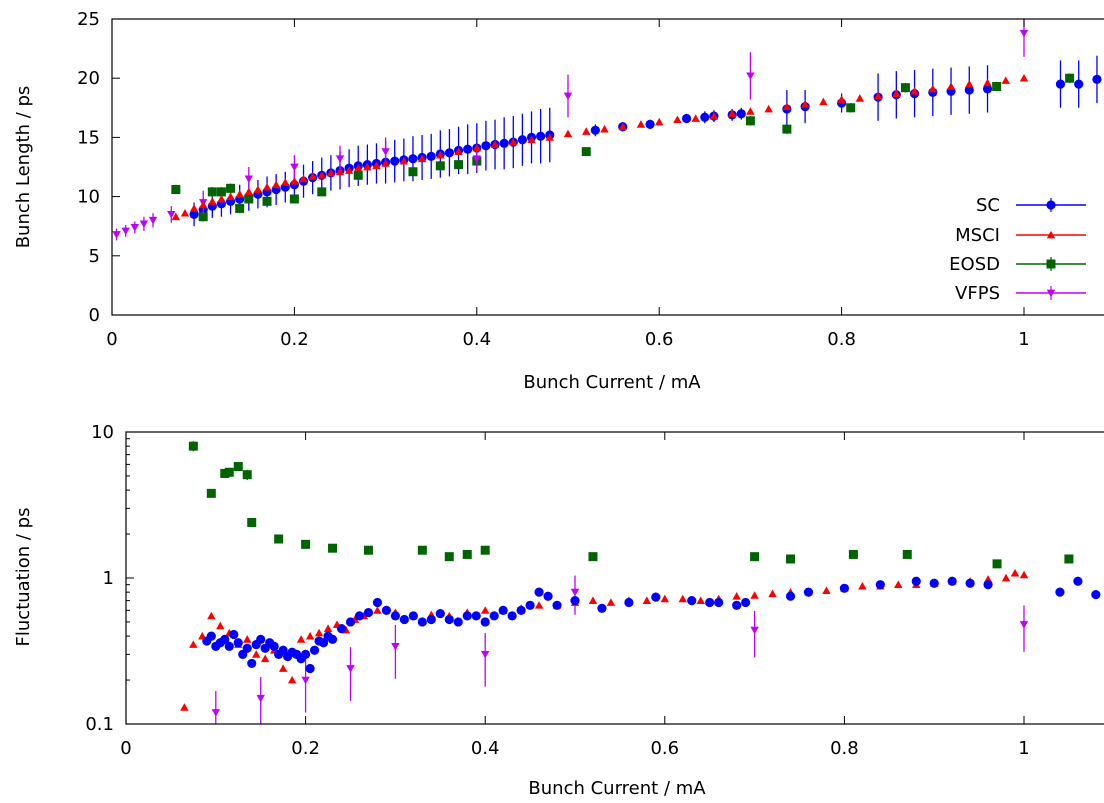 The width and height of the screenshot is (1104, 803). Describe the element at coordinates (99, 724) in the screenshot. I see `fluctuation-y-tick-label: 0.1` at that location.